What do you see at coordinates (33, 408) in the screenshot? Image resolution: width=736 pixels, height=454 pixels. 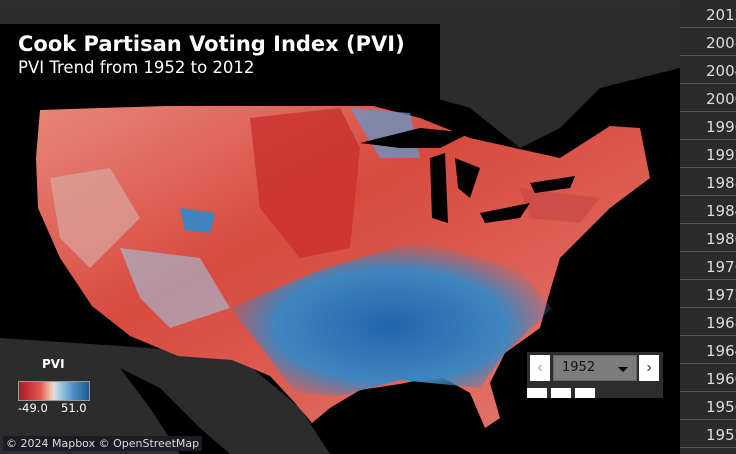 I see `legend-min-label: -49.0` at bounding box center [33, 408].